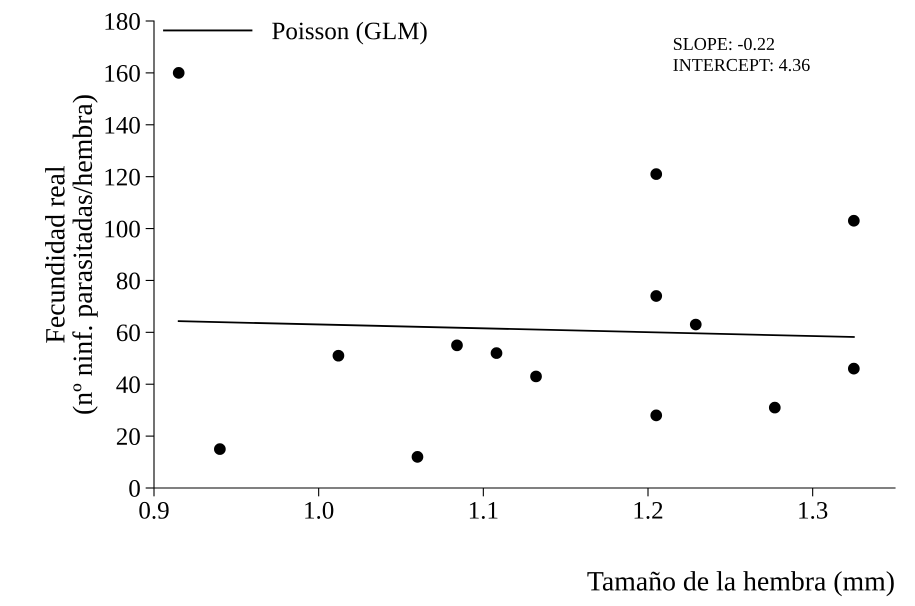  What do you see at coordinates (71, 254) in the screenshot?
I see `y-axis-title: Fecundidad real (nº ninf. parasitadas/hembra)` at bounding box center [71, 254].